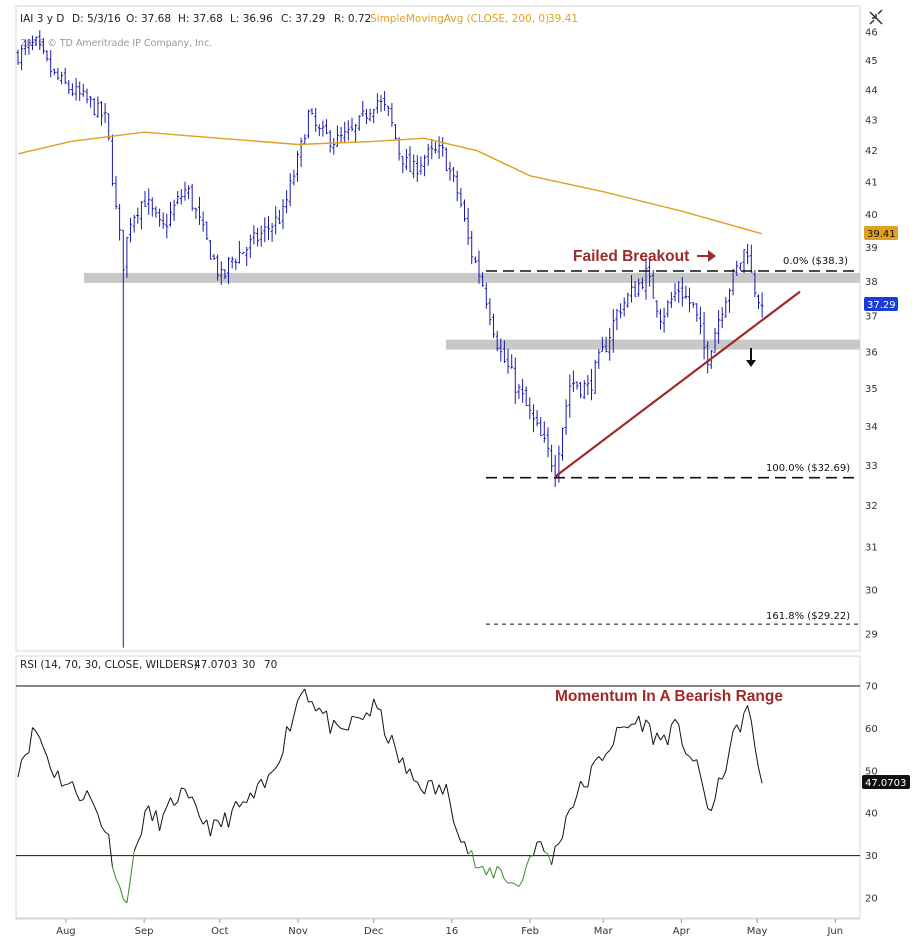 The image size is (922, 942). I want to click on y-tick-43: 43, so click(871, 121).